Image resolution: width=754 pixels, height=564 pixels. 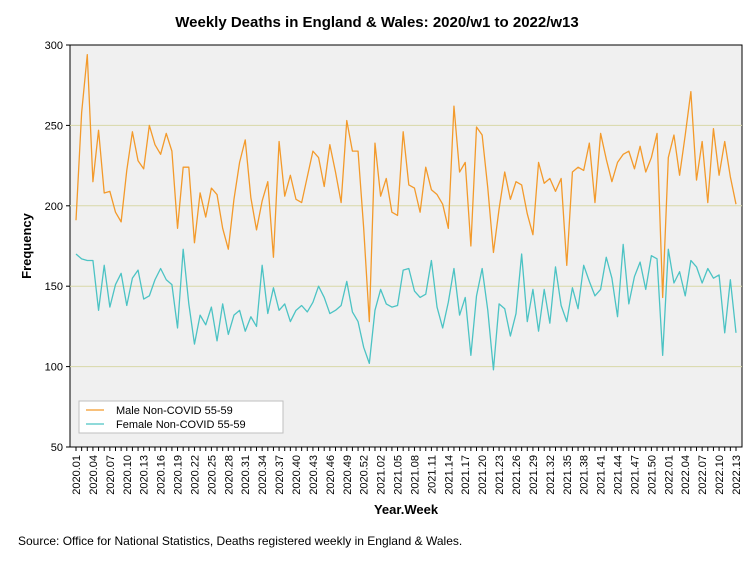 I want to click on x-tick-label: 2020.40, so click(x=297, y=475).